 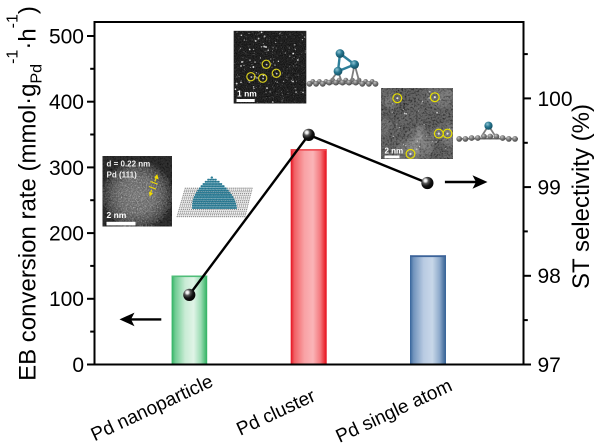 I want to click on svg-text: 0, so click(x=78, y=365).